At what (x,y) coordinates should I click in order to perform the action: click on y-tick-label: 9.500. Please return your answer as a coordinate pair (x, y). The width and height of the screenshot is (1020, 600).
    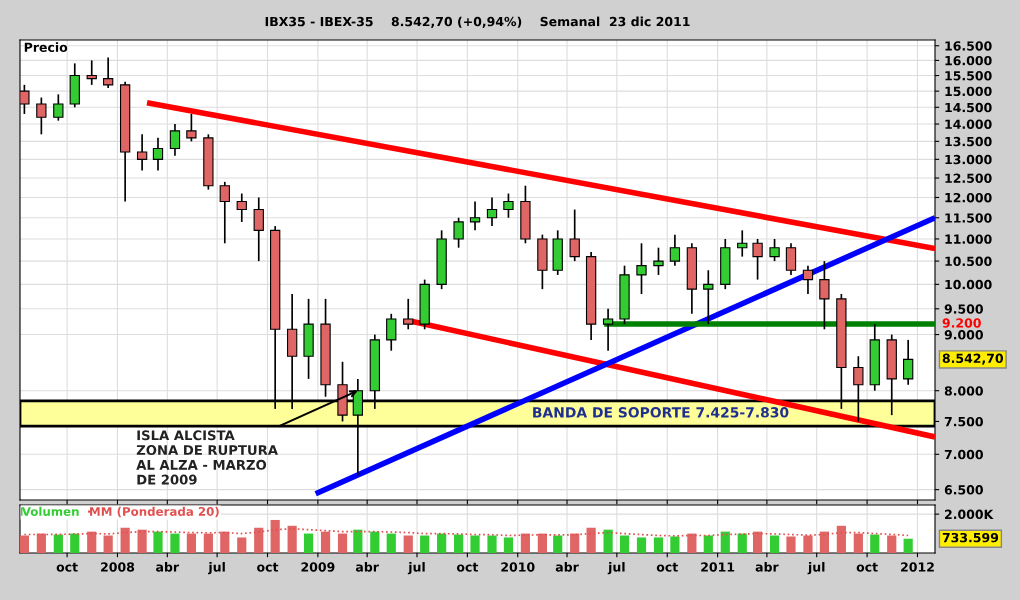
    Looking at the image, I should click on (963, 309).